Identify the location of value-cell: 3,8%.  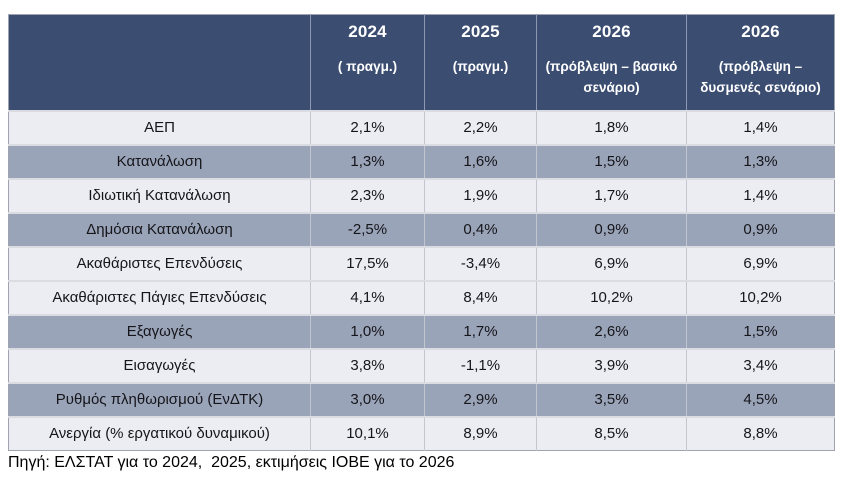
(367, 365).